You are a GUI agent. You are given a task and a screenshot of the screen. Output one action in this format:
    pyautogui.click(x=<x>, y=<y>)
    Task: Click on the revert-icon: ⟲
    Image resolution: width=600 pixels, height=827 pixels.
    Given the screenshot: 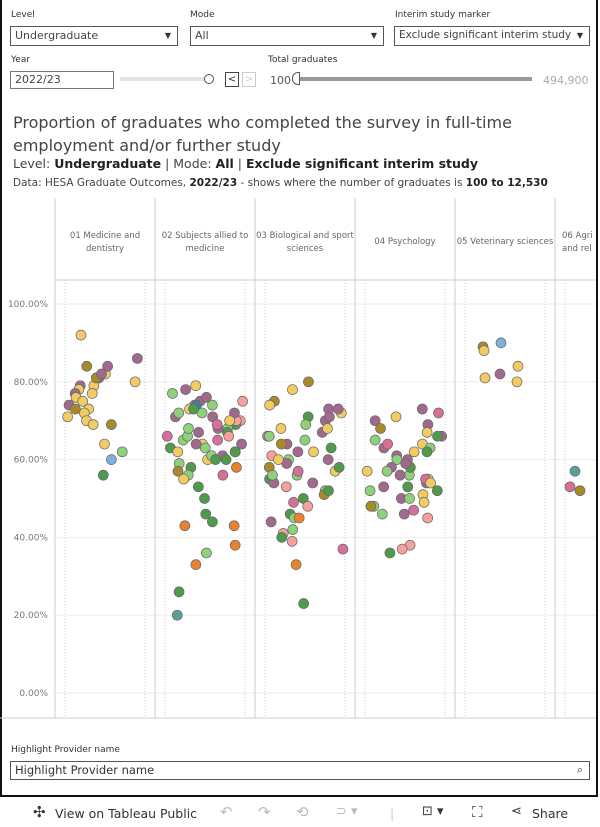 What is the action you would take?
    pyautogui.click(x=302, y=812)
    